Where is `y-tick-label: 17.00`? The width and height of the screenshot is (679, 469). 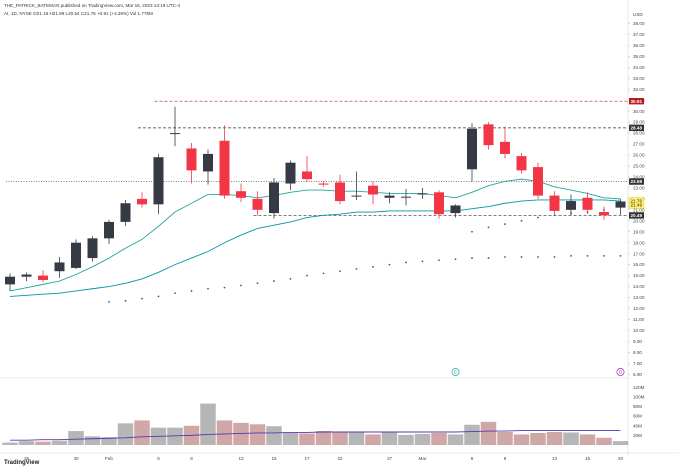 y-tick-label: 17.00 is located at coordinates (639, 253).